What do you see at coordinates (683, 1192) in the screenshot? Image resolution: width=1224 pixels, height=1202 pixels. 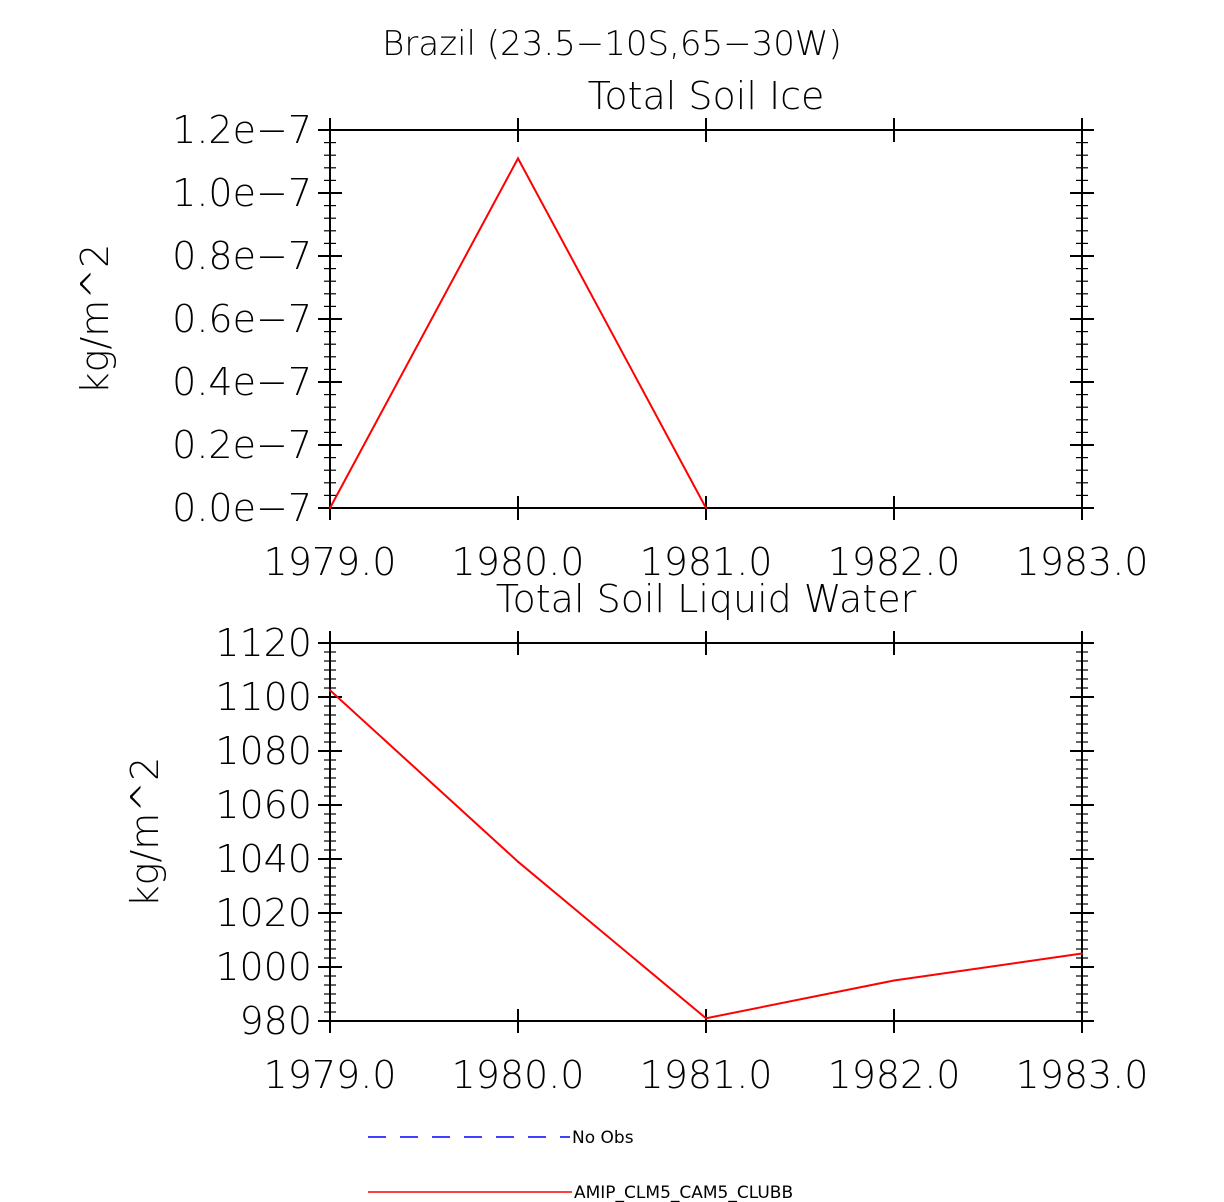 I see `legend-label-model: AMIP_CLM5_CAM5_CLUBB` at bounding box center [683, 1192].